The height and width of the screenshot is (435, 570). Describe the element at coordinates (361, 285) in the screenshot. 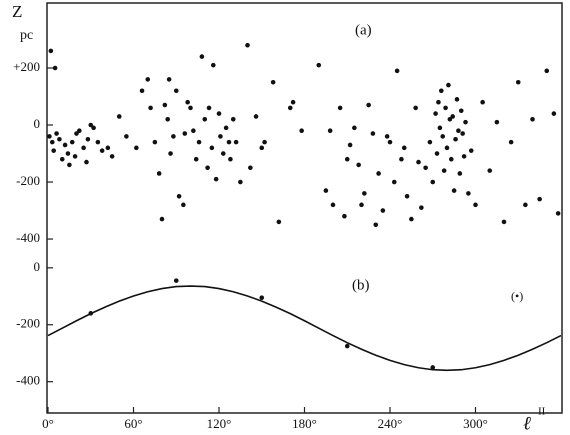

I see `panel-title: (b)` at that location.